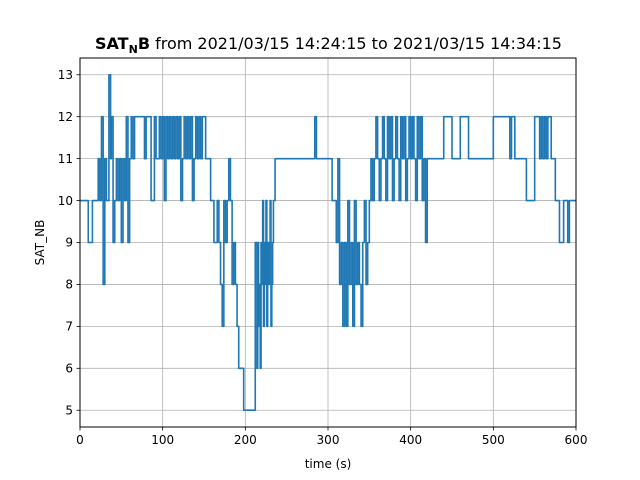  What do you see at coordinates (576, 440) in the screenshot?
I see `x-tick-label: 600` at bounding box center [576, 440].